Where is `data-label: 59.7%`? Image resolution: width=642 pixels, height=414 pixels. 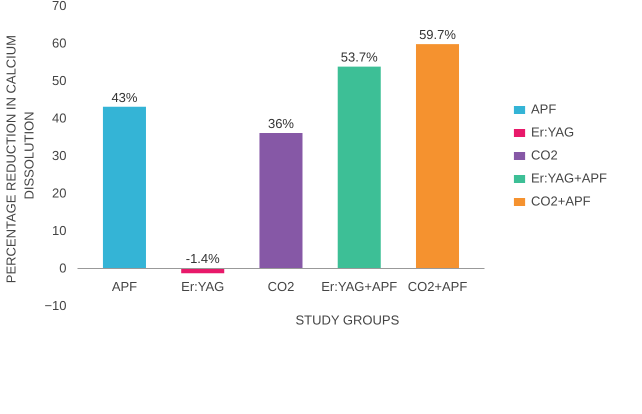
data-label: 59.7% is located at coordinates (437, 34).